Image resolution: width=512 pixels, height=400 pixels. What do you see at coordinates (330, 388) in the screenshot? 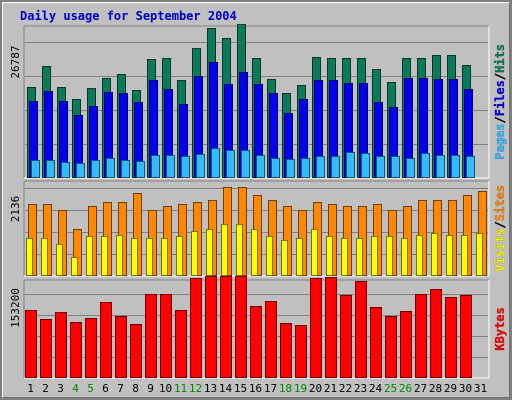
I see `x-tick-label-day-21: 21` at bounding box center [330, 388].